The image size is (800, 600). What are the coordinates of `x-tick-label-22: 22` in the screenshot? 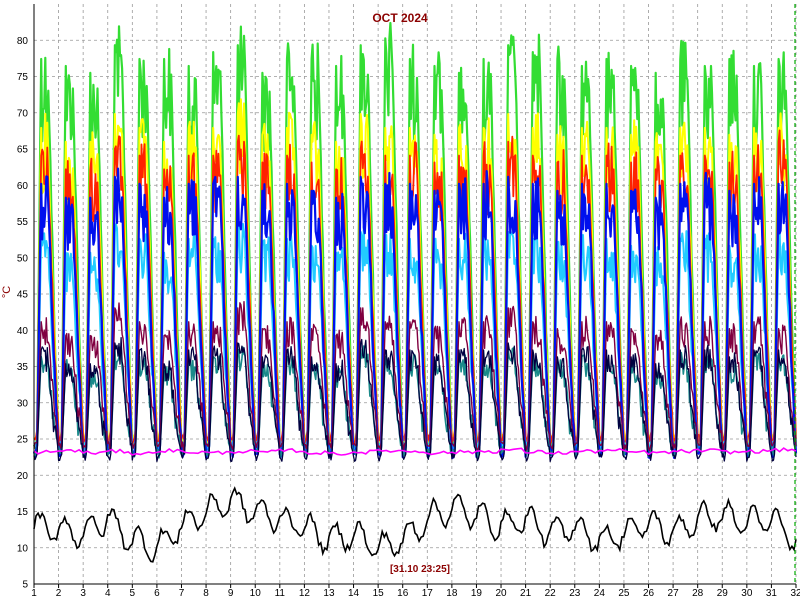 It's located at (551, 593).